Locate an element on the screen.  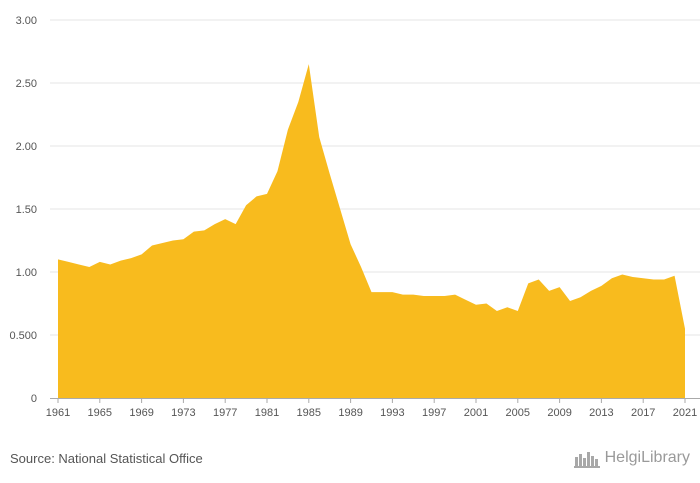
x-tick-label: 1985 is located at coordinates (309, 413).